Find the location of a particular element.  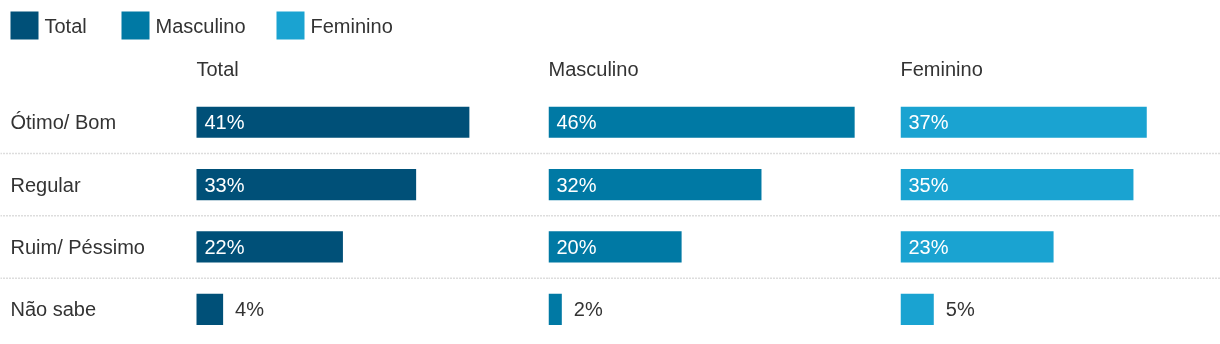

y-tick-label: Ruim/ Péssimo is located at coordinates (77, 246).